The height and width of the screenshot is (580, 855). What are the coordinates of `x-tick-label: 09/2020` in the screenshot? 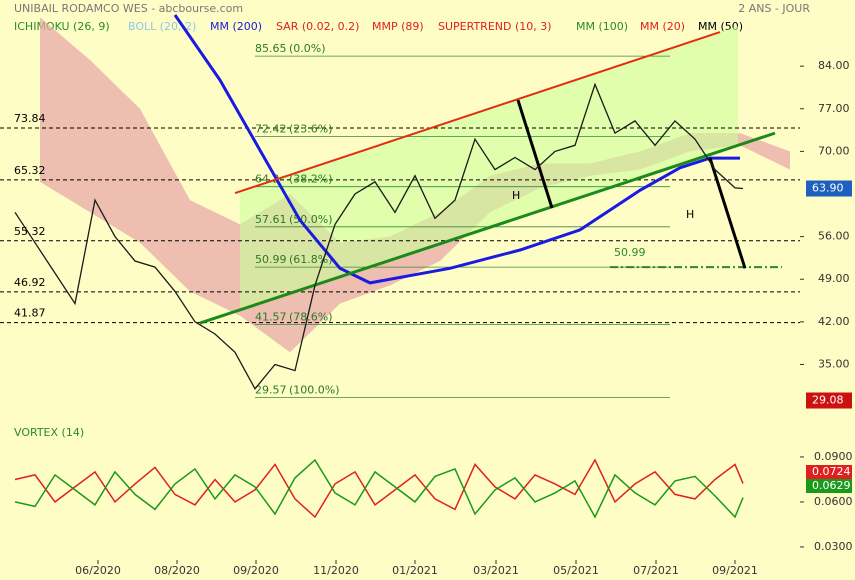 It's located at (256, 570).